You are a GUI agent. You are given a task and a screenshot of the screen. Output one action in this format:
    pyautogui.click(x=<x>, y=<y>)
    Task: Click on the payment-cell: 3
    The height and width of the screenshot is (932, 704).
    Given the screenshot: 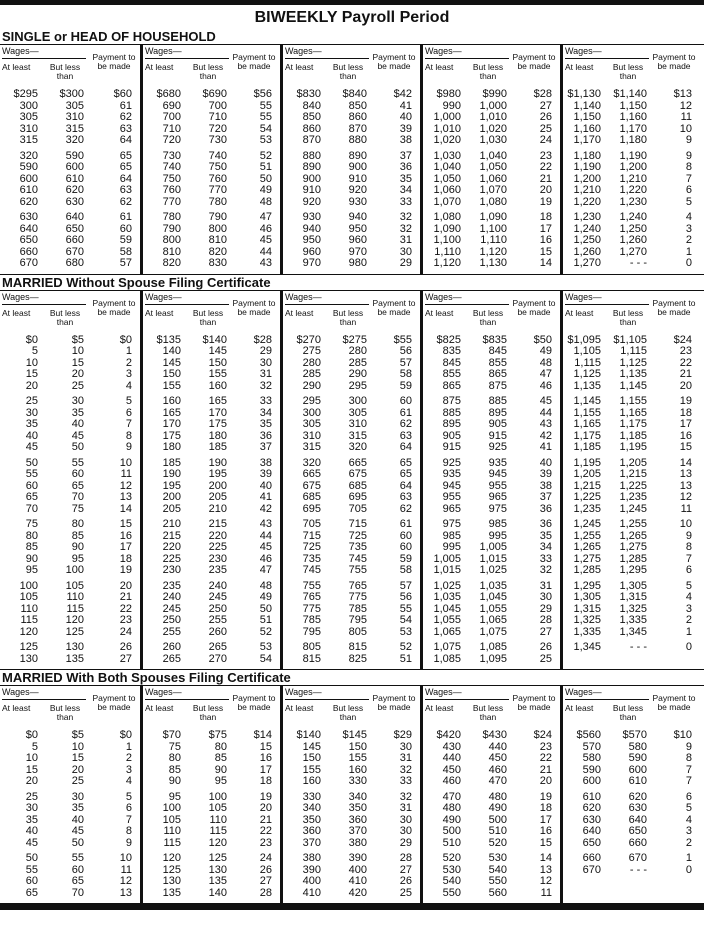 What is the action you would take?
    pyautogui.click(x=688, y=228)
    